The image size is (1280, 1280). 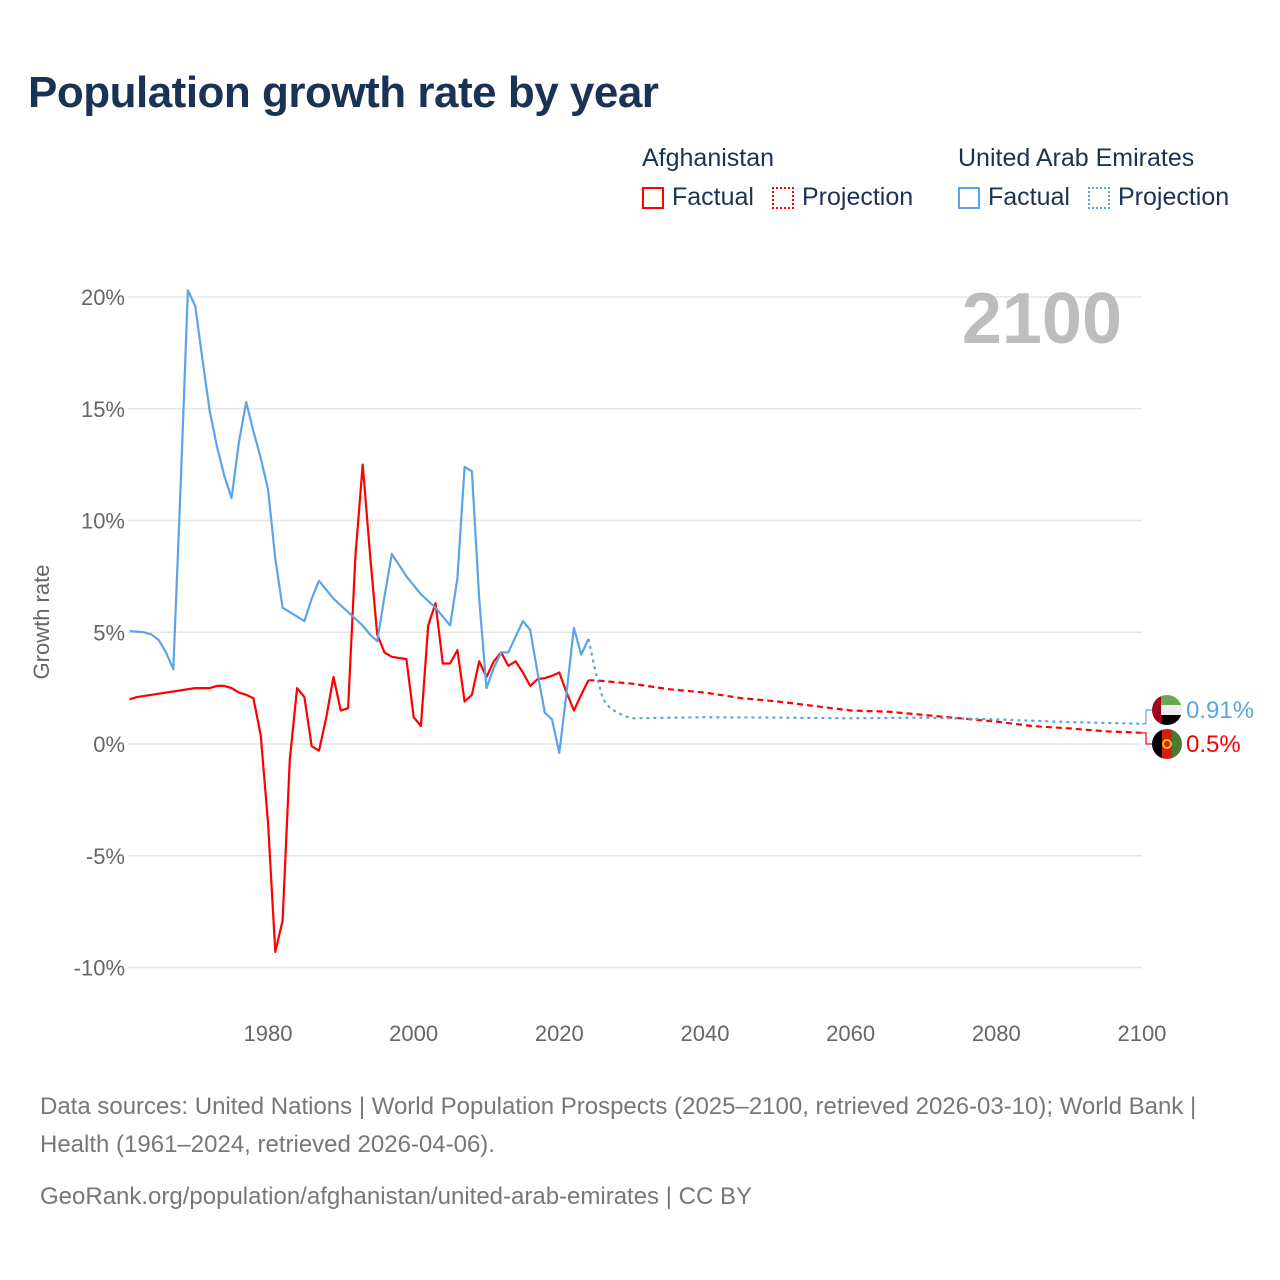 I want to click on x-tick-label: 2000, so click(x=413, y=1033).